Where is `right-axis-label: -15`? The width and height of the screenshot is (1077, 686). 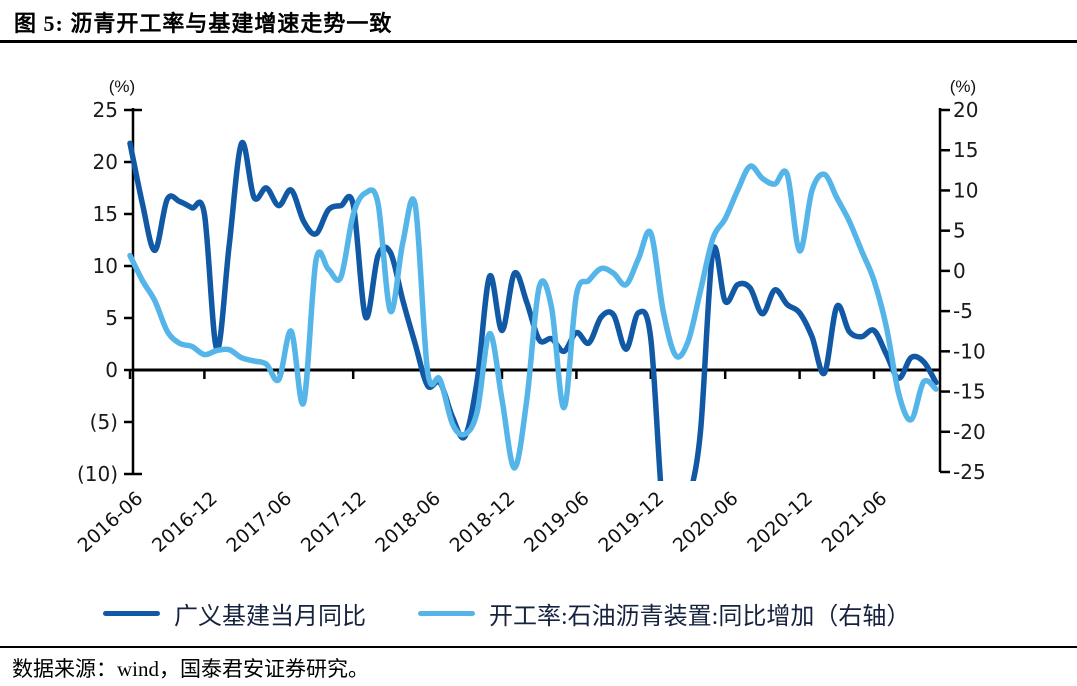
right-axis-label: -15 is located at coordinates (969, 392).